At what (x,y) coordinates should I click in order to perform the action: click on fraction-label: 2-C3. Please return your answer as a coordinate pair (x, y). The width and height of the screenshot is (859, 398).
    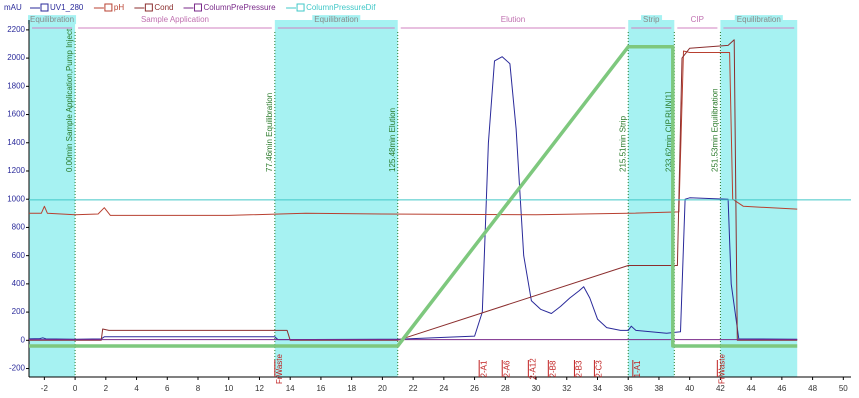
    Looking at the image, I should click on (599, 369).